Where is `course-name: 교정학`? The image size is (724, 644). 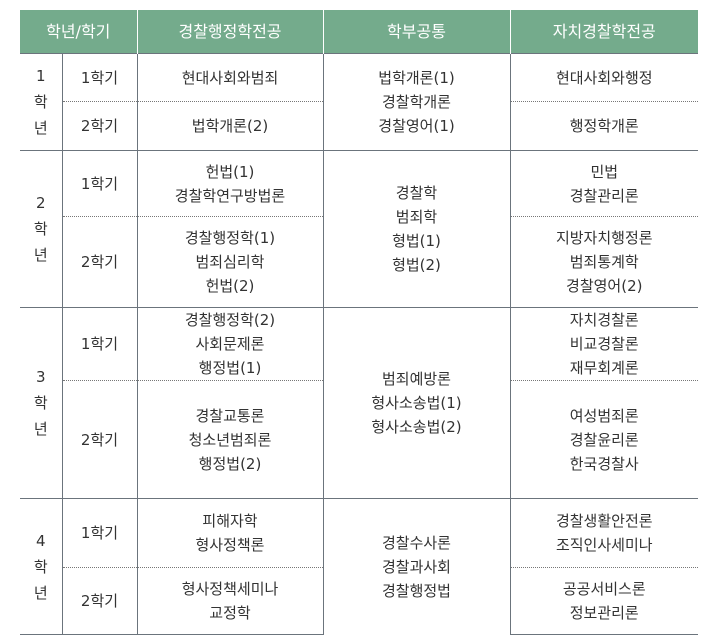 course-name: 교정학 is located at coordinates (230, 613).